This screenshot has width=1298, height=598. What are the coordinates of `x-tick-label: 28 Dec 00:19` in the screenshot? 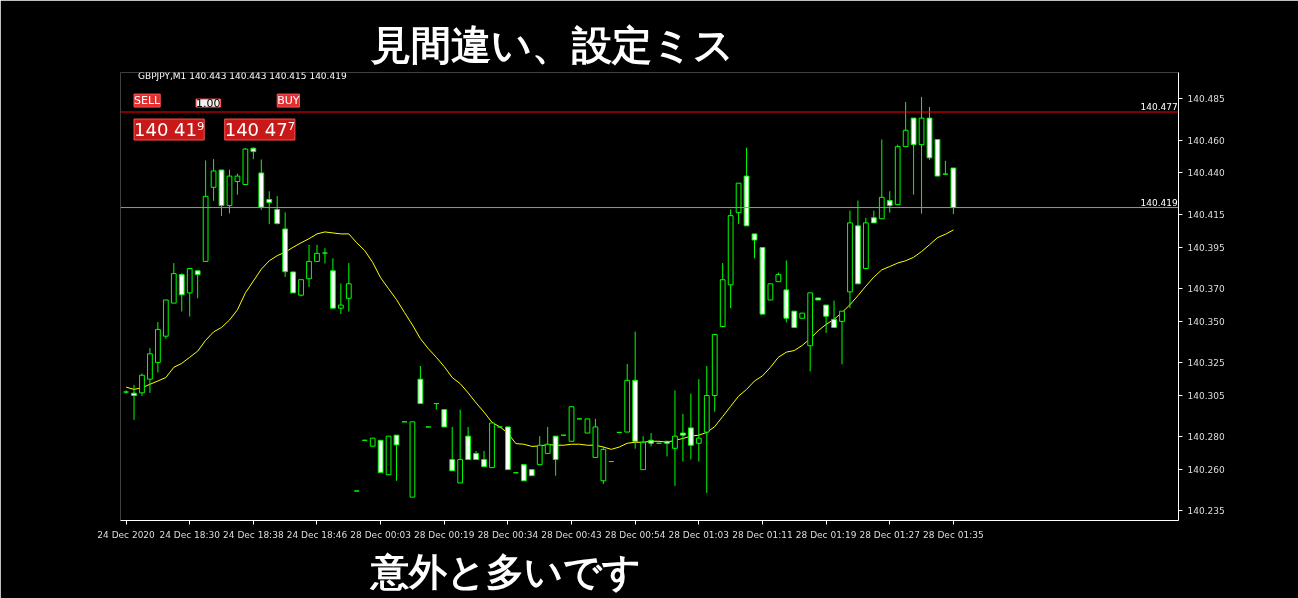 It's located at (444, 534).